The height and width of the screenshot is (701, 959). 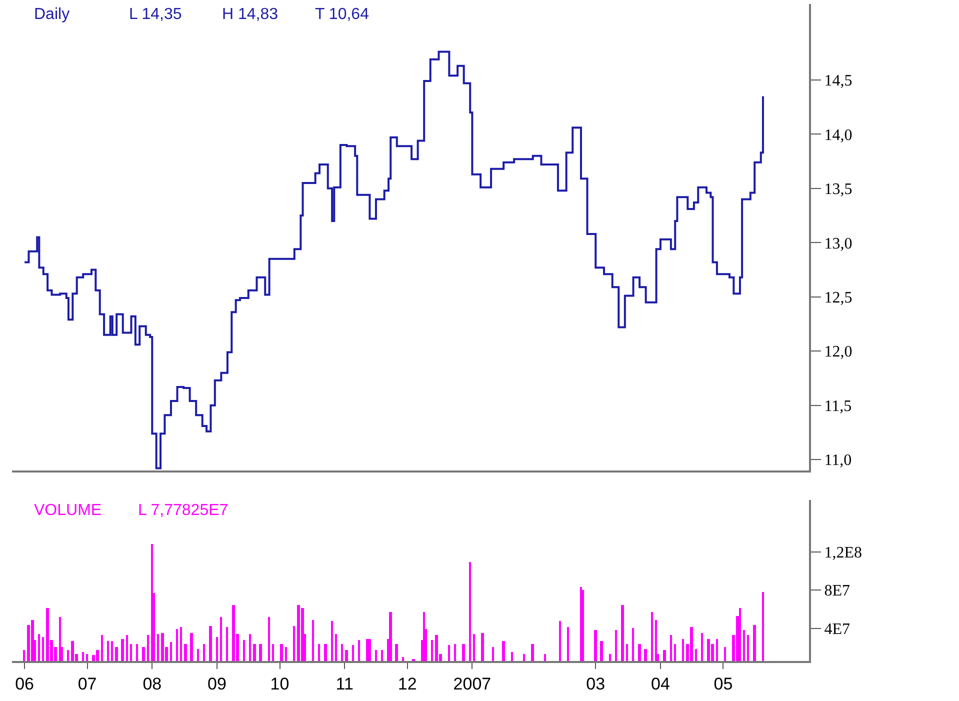 What do you see at coordinates (68, 510) in the screenshot?
I see `chart-title: VOLUME` at bounding box center [68, 510].